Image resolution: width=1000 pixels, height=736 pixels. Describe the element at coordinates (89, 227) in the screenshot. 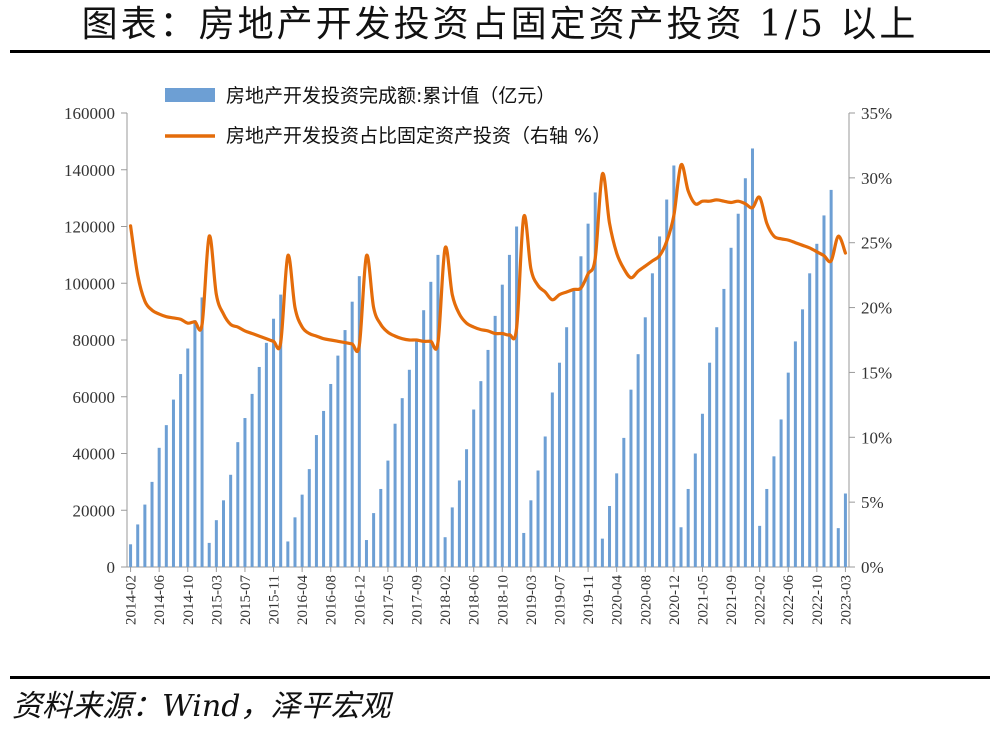

I see `left-tick-label: 120000` at that location.